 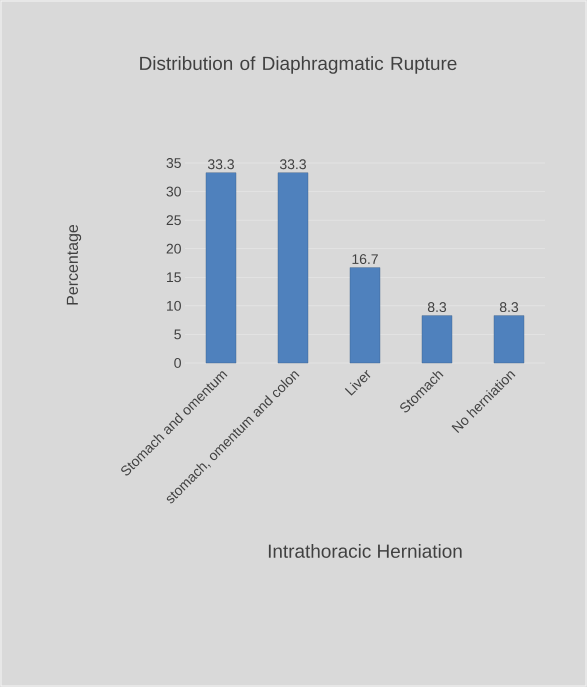 I want to click on y-tick-label: 5, so click(x=177, y=335).